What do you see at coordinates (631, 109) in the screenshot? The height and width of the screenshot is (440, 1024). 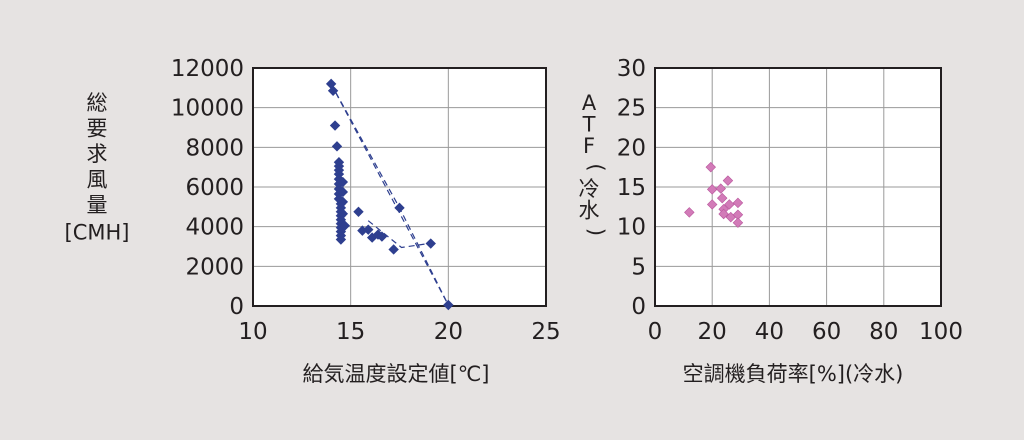 I see `y-tick-label: 25` at bounding box center [631, 109].